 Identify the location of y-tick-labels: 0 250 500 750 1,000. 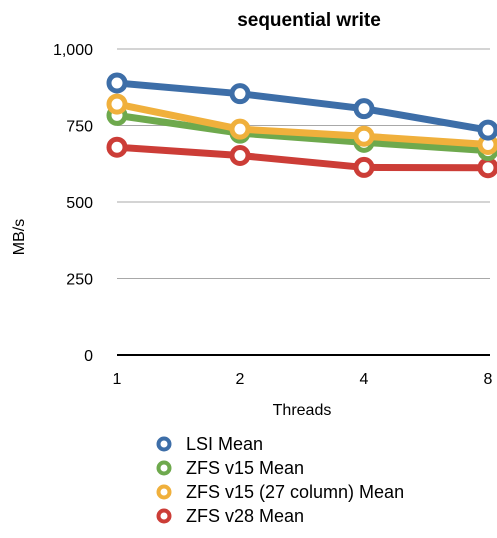
(73, 203).